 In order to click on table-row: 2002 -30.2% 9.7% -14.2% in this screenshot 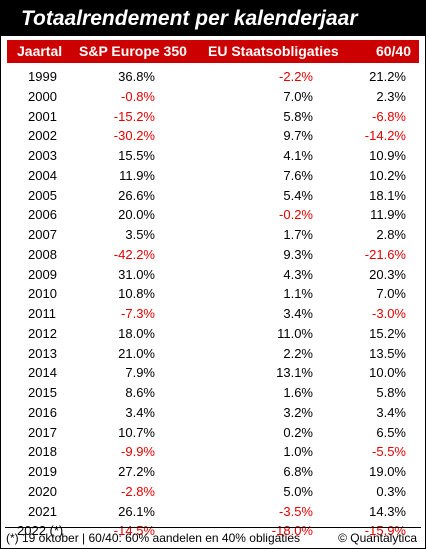, I will do `click(213, 136)`.